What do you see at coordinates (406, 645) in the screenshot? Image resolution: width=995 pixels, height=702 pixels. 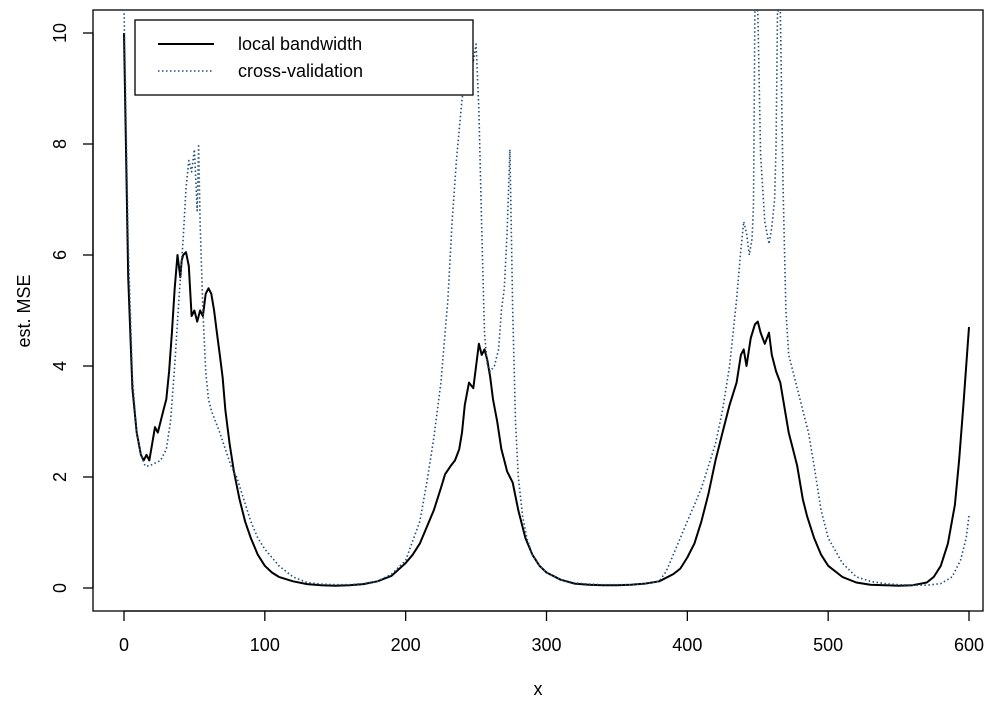 I see `x-tick-label: 200` at bounding box center [406, 645].